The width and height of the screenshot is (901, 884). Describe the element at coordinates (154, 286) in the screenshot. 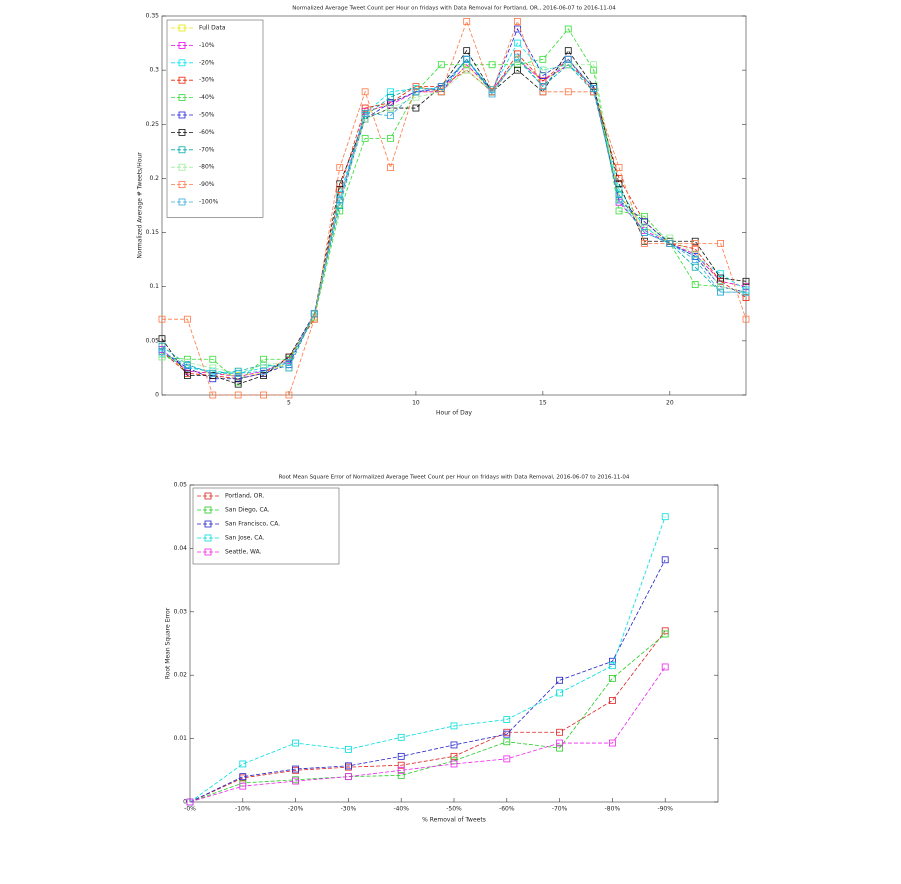

I see `y-tick-label: 0.1` at that location.